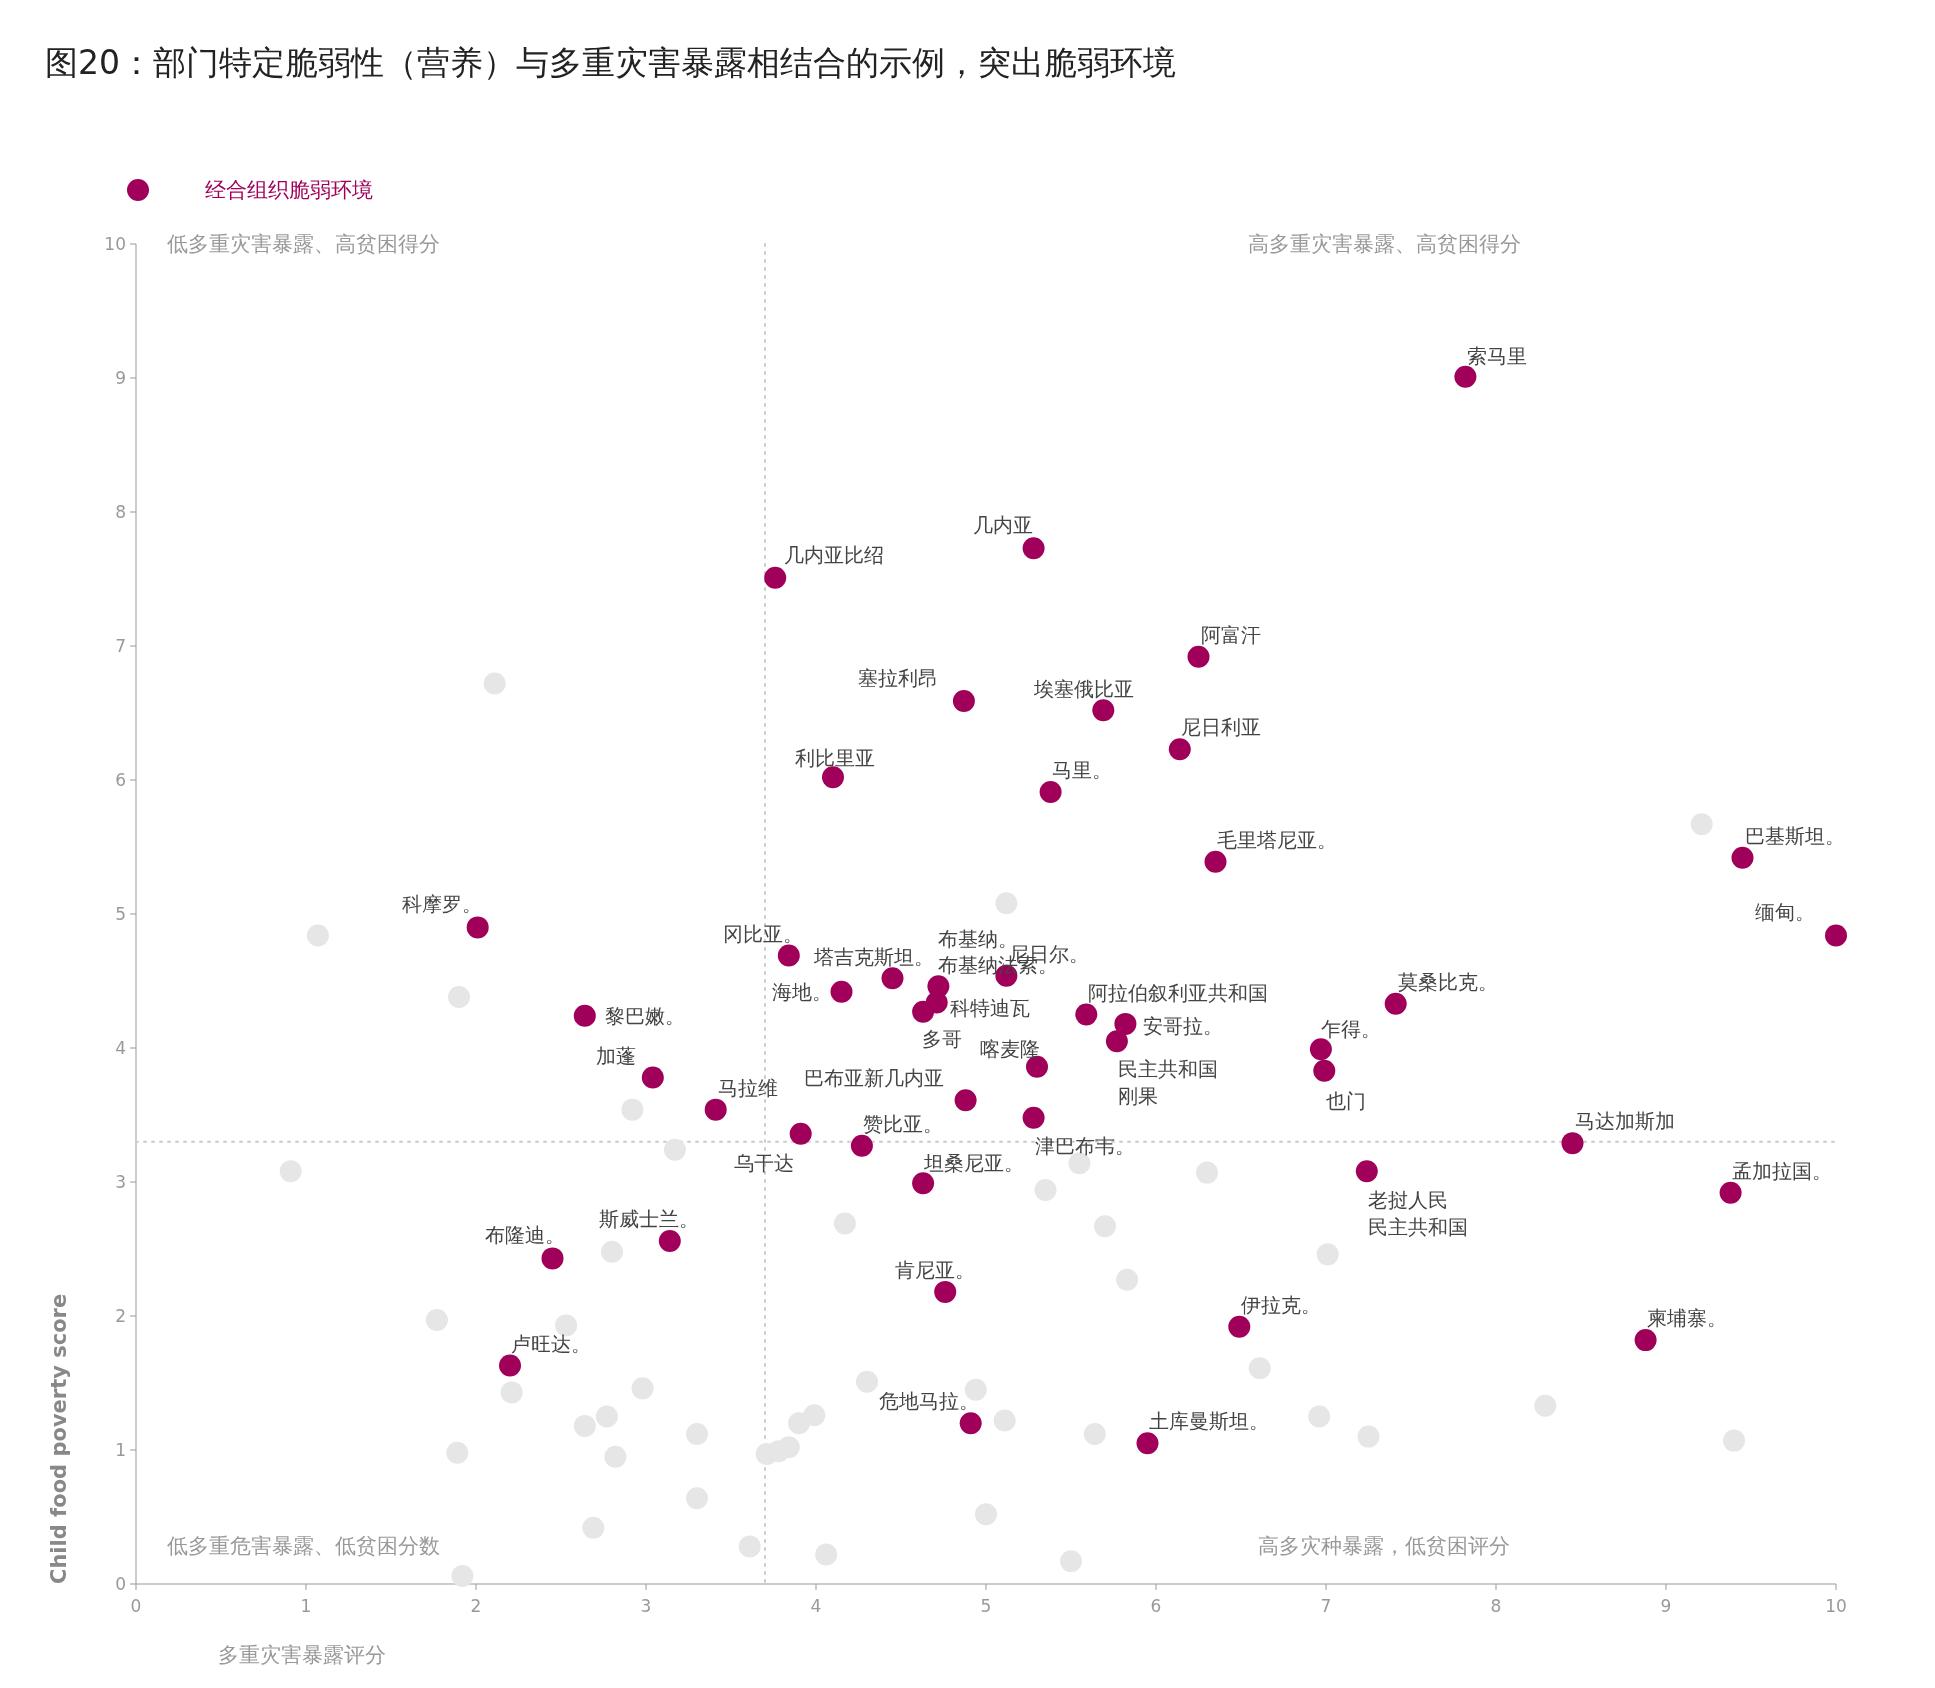  What do you see at coordinates (1010, 1048) in the screenshot?
I see `annotation: 喀麦隆` at bounding box center [1010, 1048].